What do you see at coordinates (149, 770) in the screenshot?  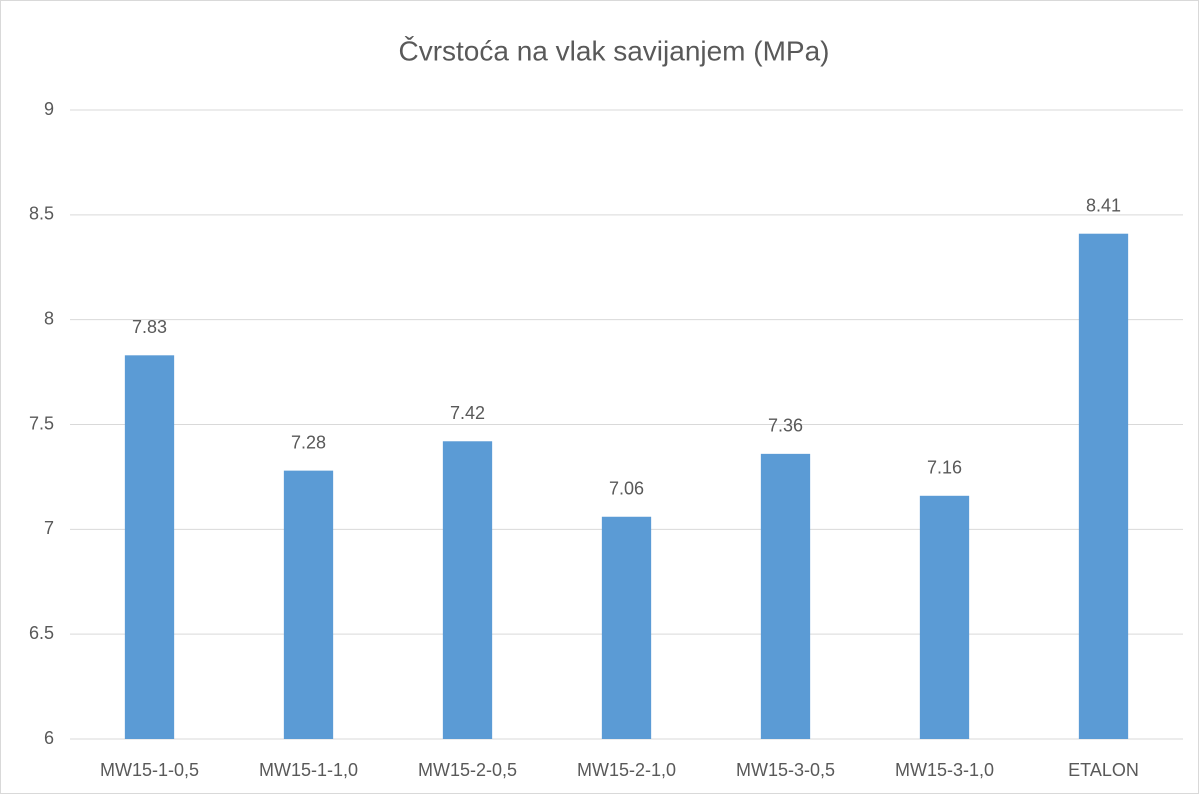 I see `x-tick-label: MW15-1-0,5` at bounding box center [149, 770].